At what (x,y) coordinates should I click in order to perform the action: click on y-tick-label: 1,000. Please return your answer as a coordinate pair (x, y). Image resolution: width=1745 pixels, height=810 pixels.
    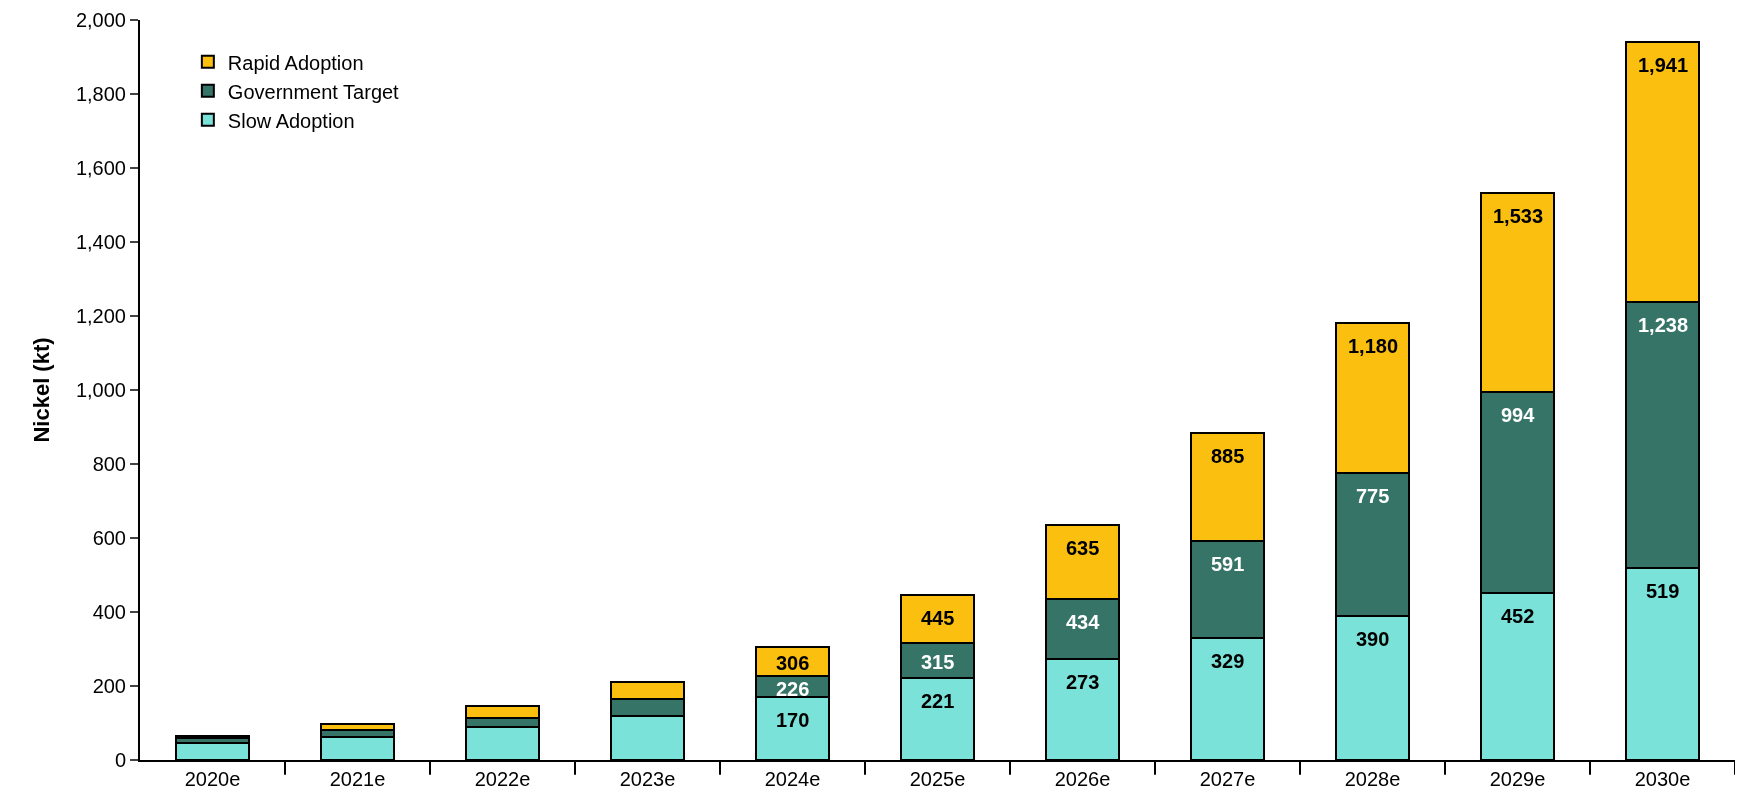
    Looking at the image, I should click on (100, 390).